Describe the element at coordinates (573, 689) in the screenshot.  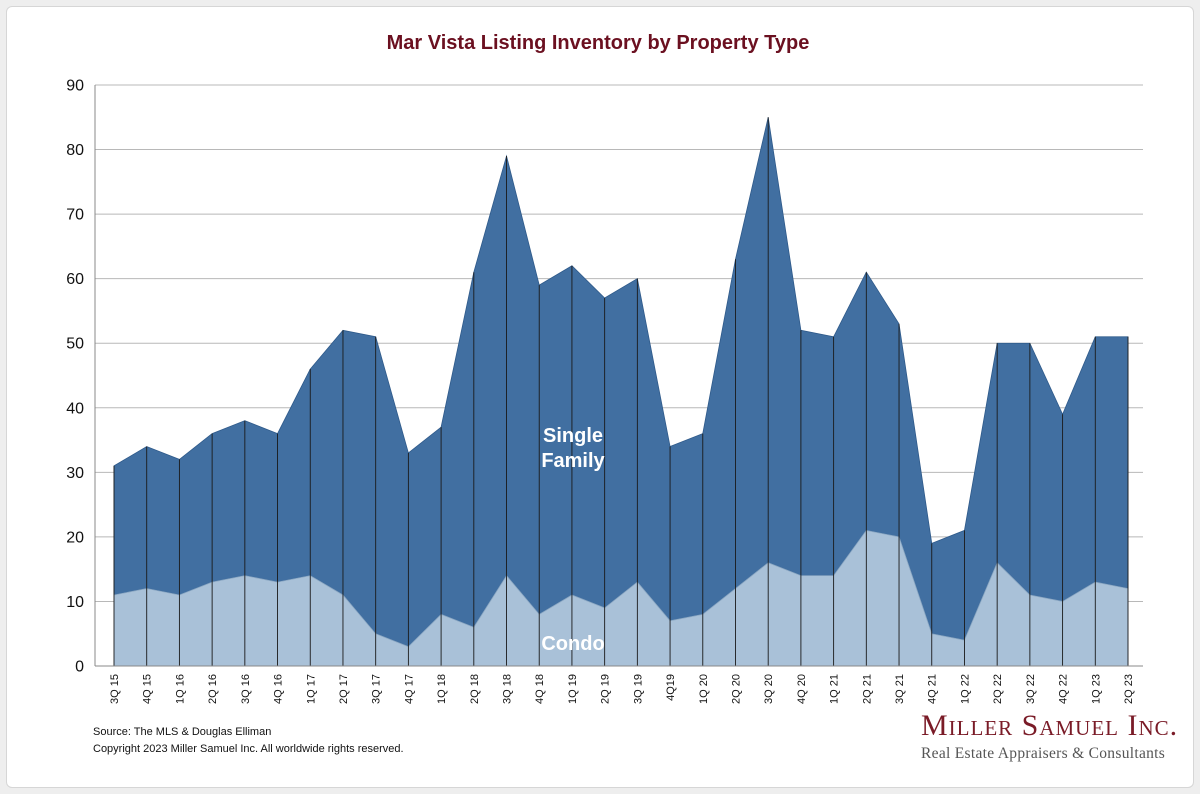
I see `x-tick-label: 1Q 19` at that location.